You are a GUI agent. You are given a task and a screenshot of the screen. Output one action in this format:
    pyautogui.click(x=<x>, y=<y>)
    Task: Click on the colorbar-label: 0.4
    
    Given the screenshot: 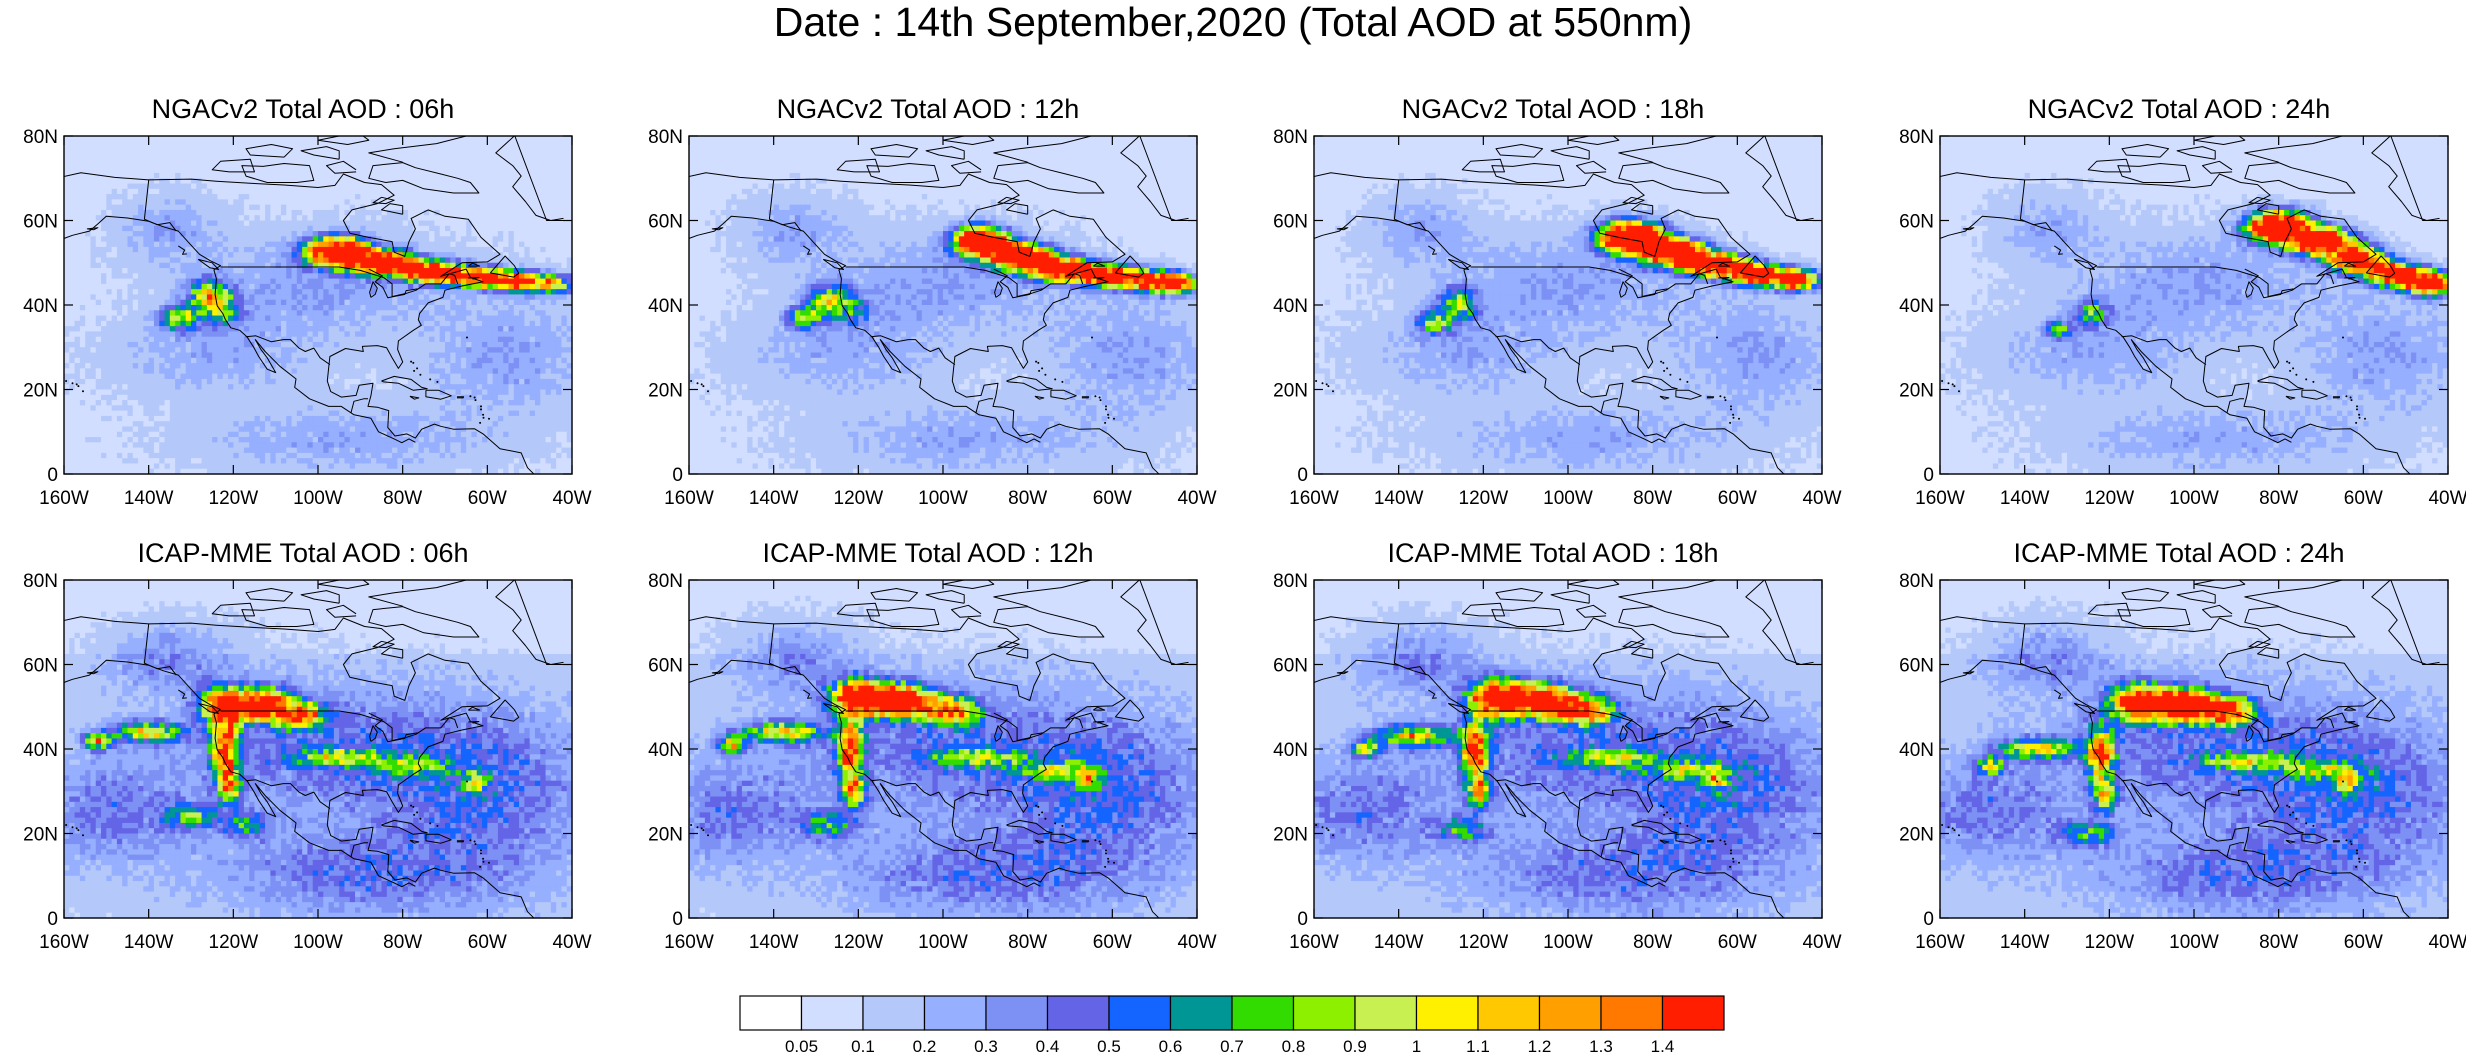 What is the action you would take?
    pyautogui.click(x=1048, y=1046)
    